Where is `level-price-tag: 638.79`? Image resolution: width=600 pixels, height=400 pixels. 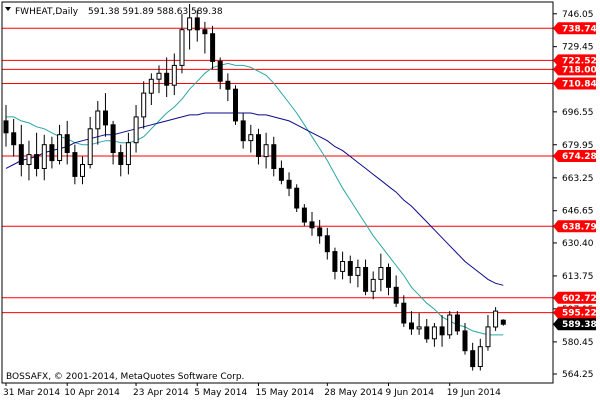 level-price-tag: 638.79 is located at coordinates (575, 226).